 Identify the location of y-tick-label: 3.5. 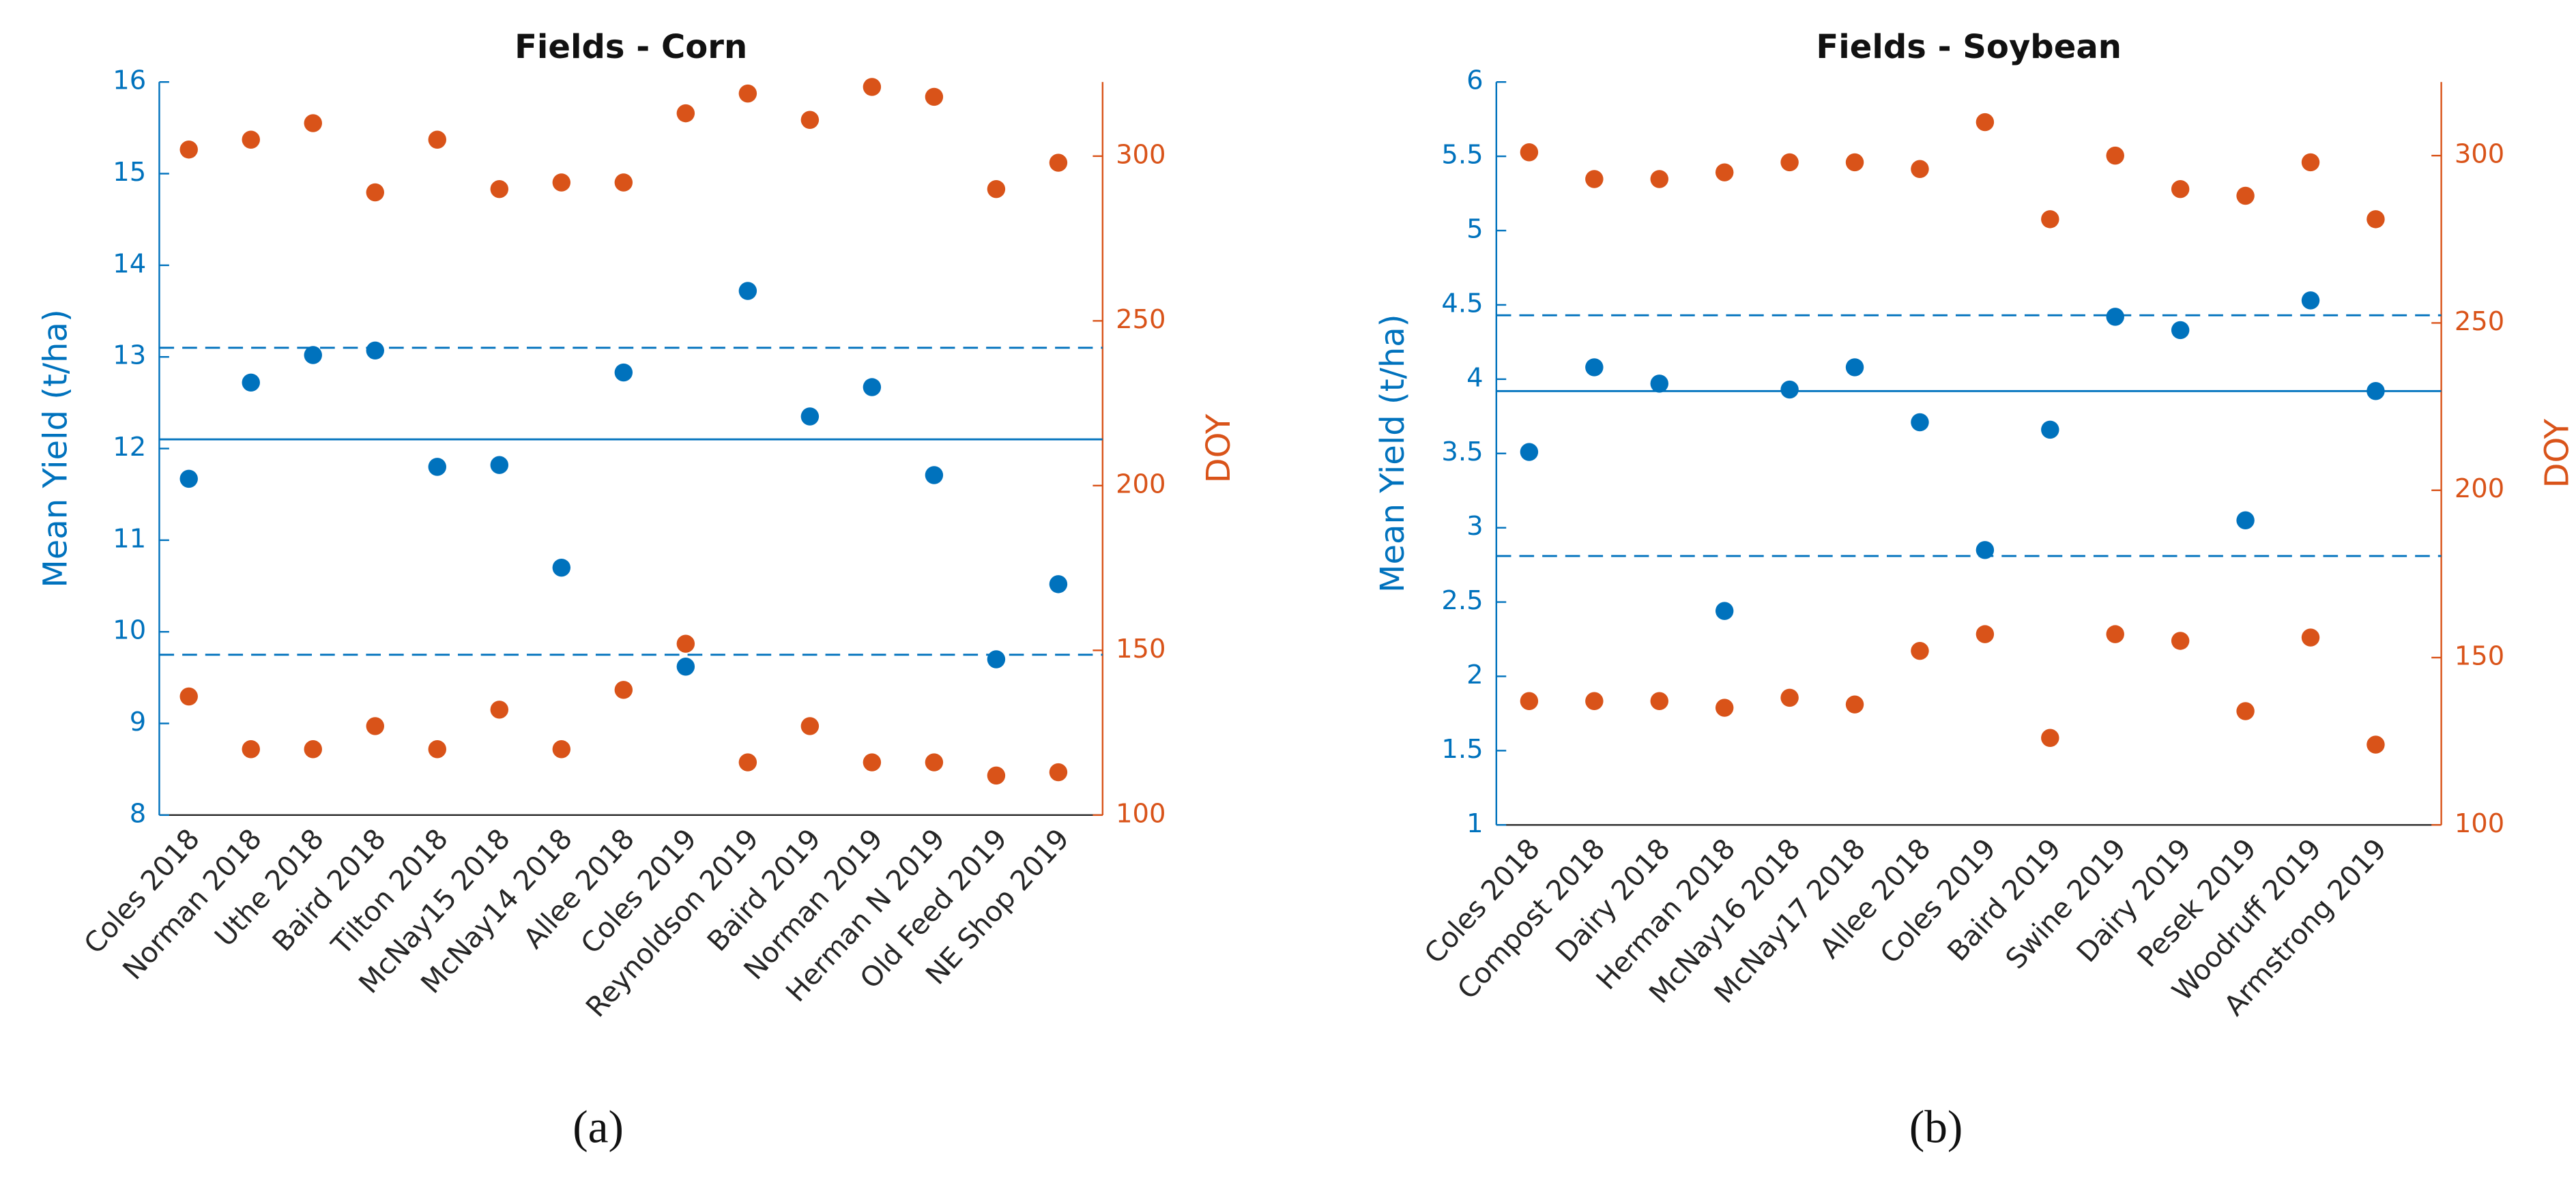
(1462, 452).